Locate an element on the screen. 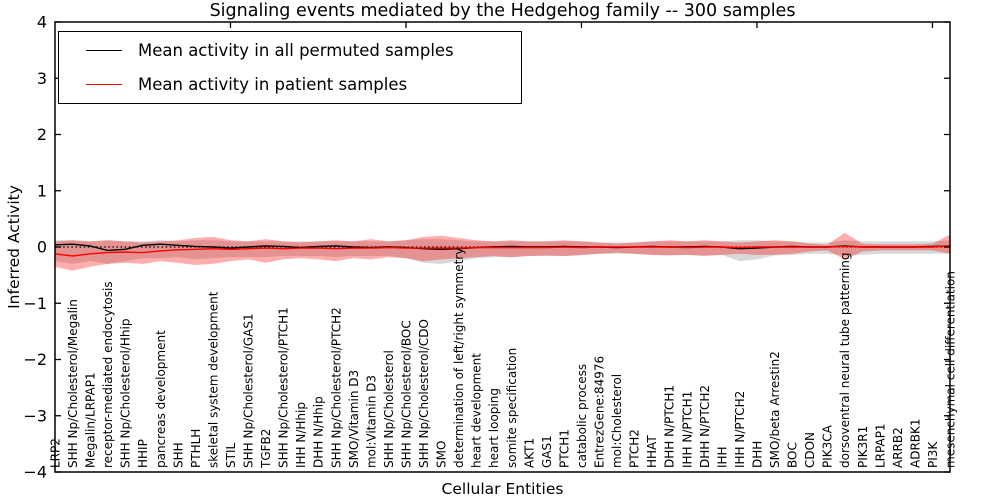  legend-line-permuted-icon is located at coordinates (104, 50).